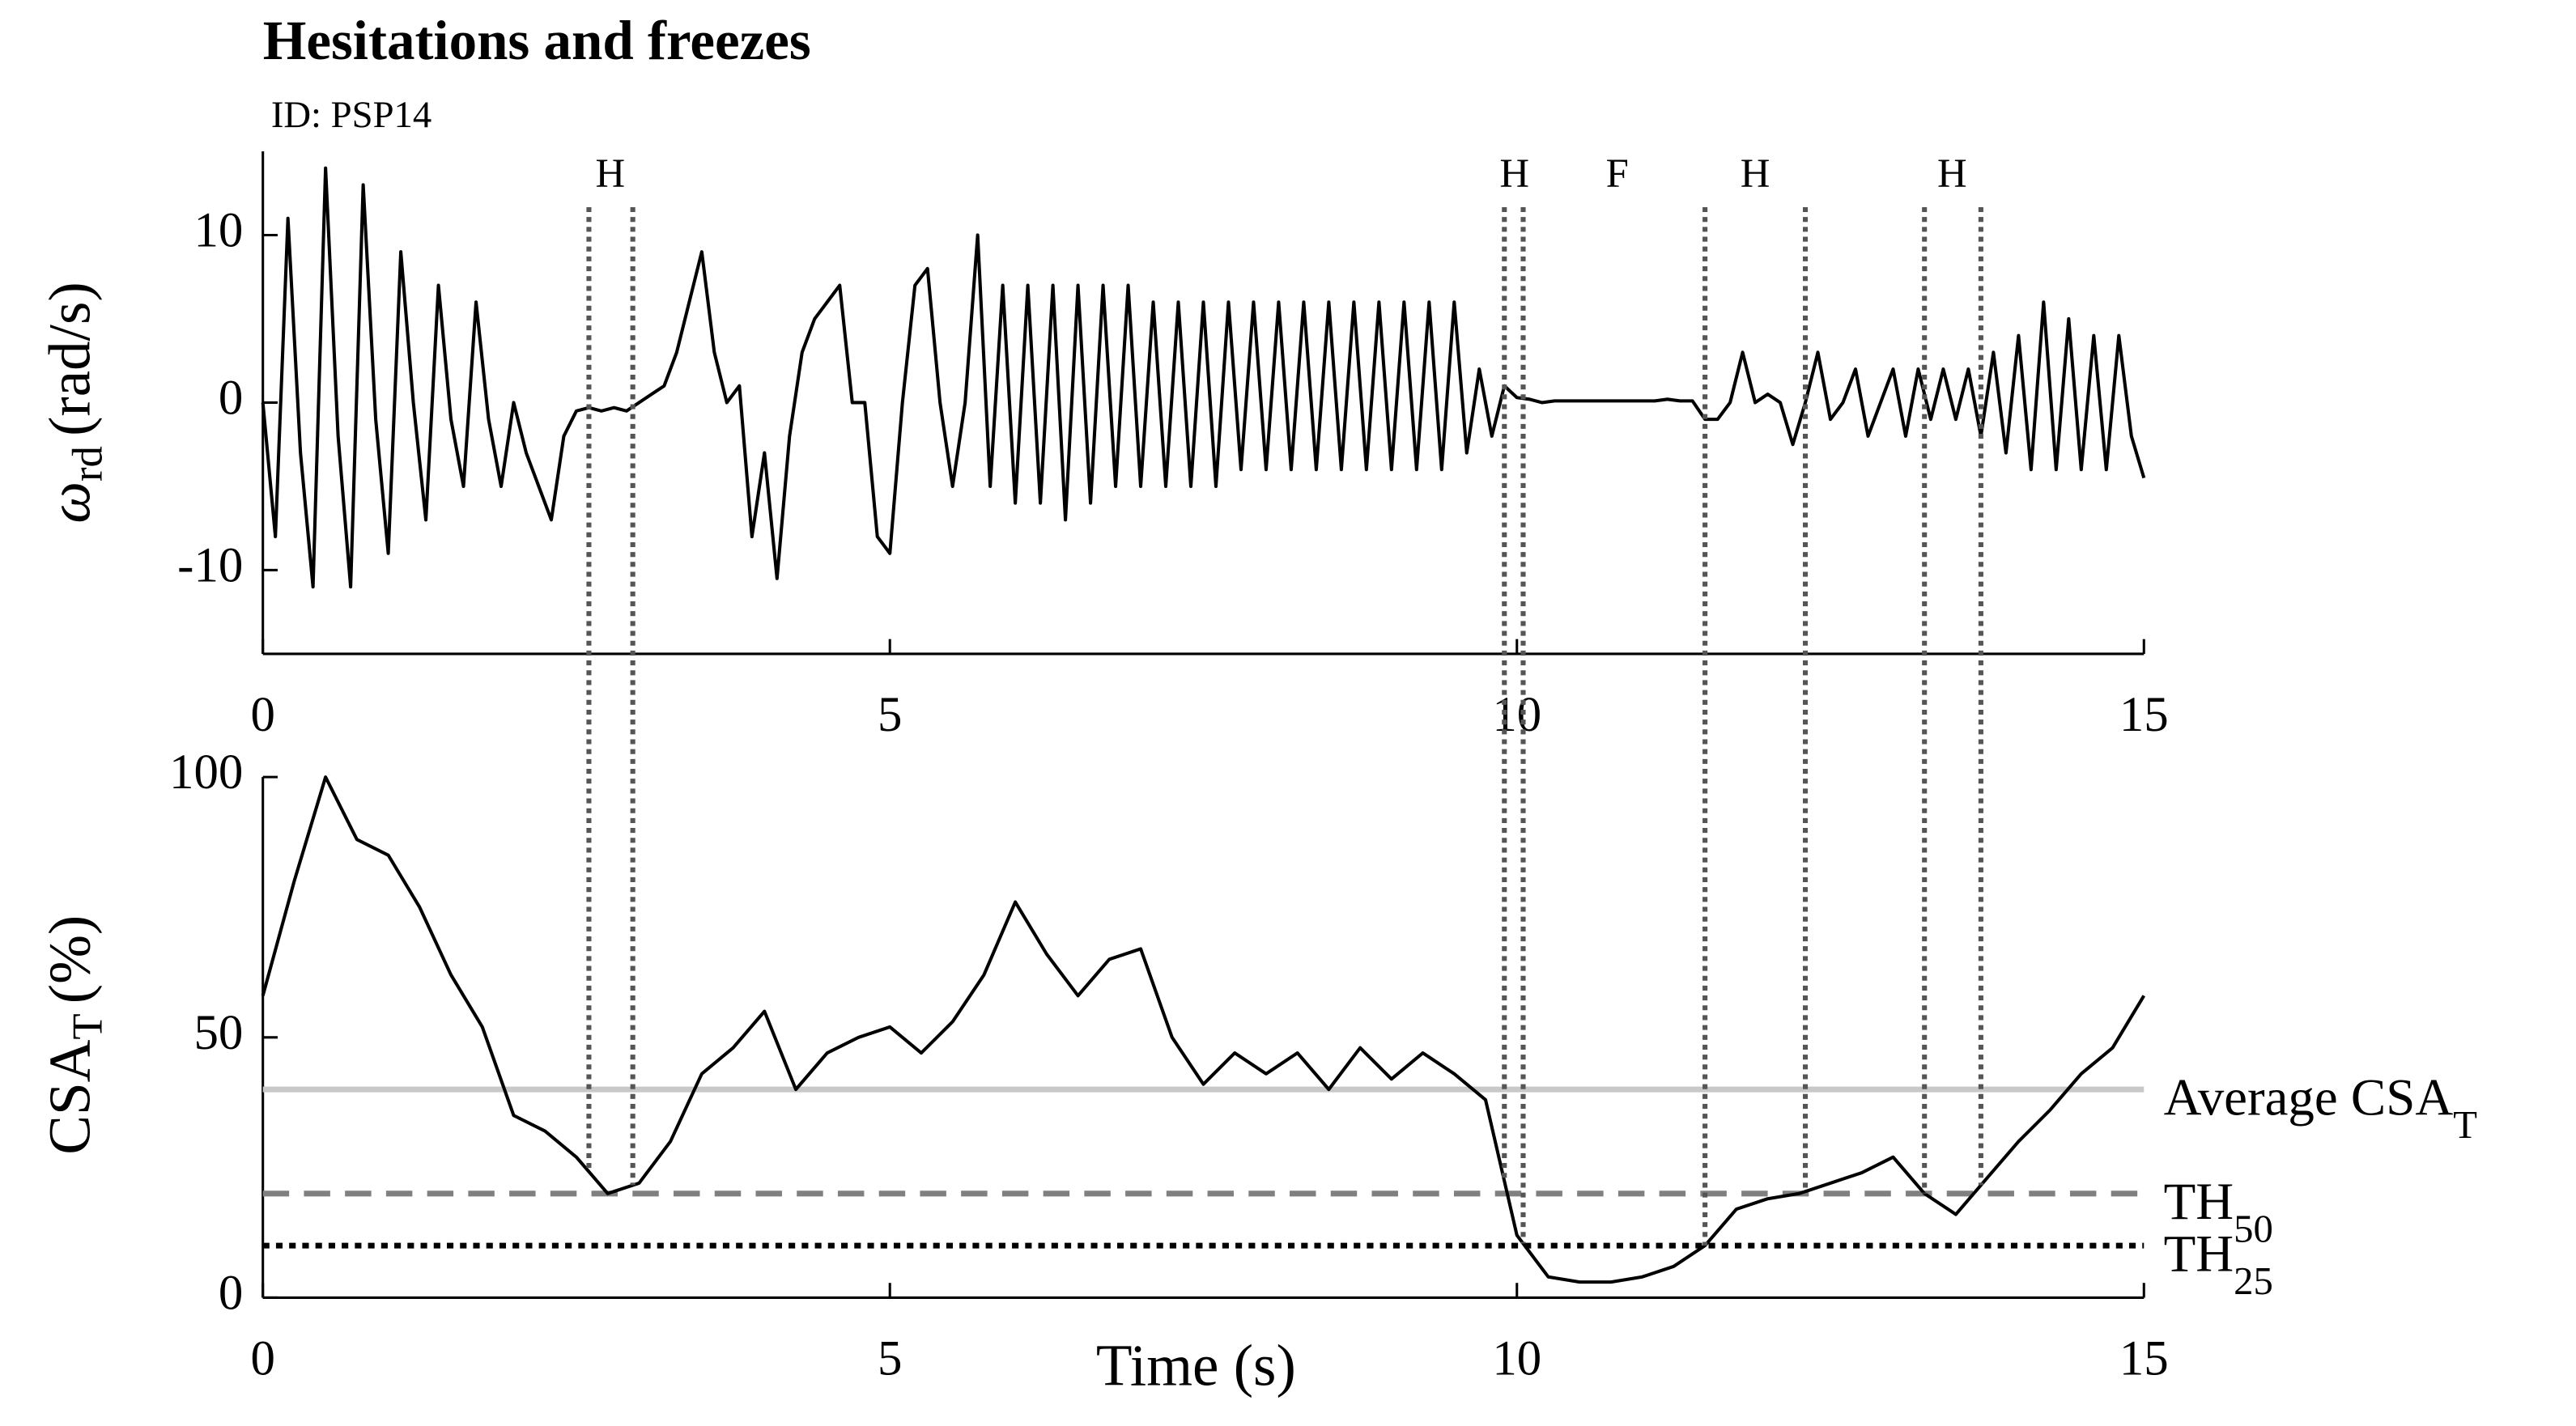 The width and height of the screenshot is (2576, 1426). I want to click on chart-subtitle: ID: PSP14, so click(351, 115).